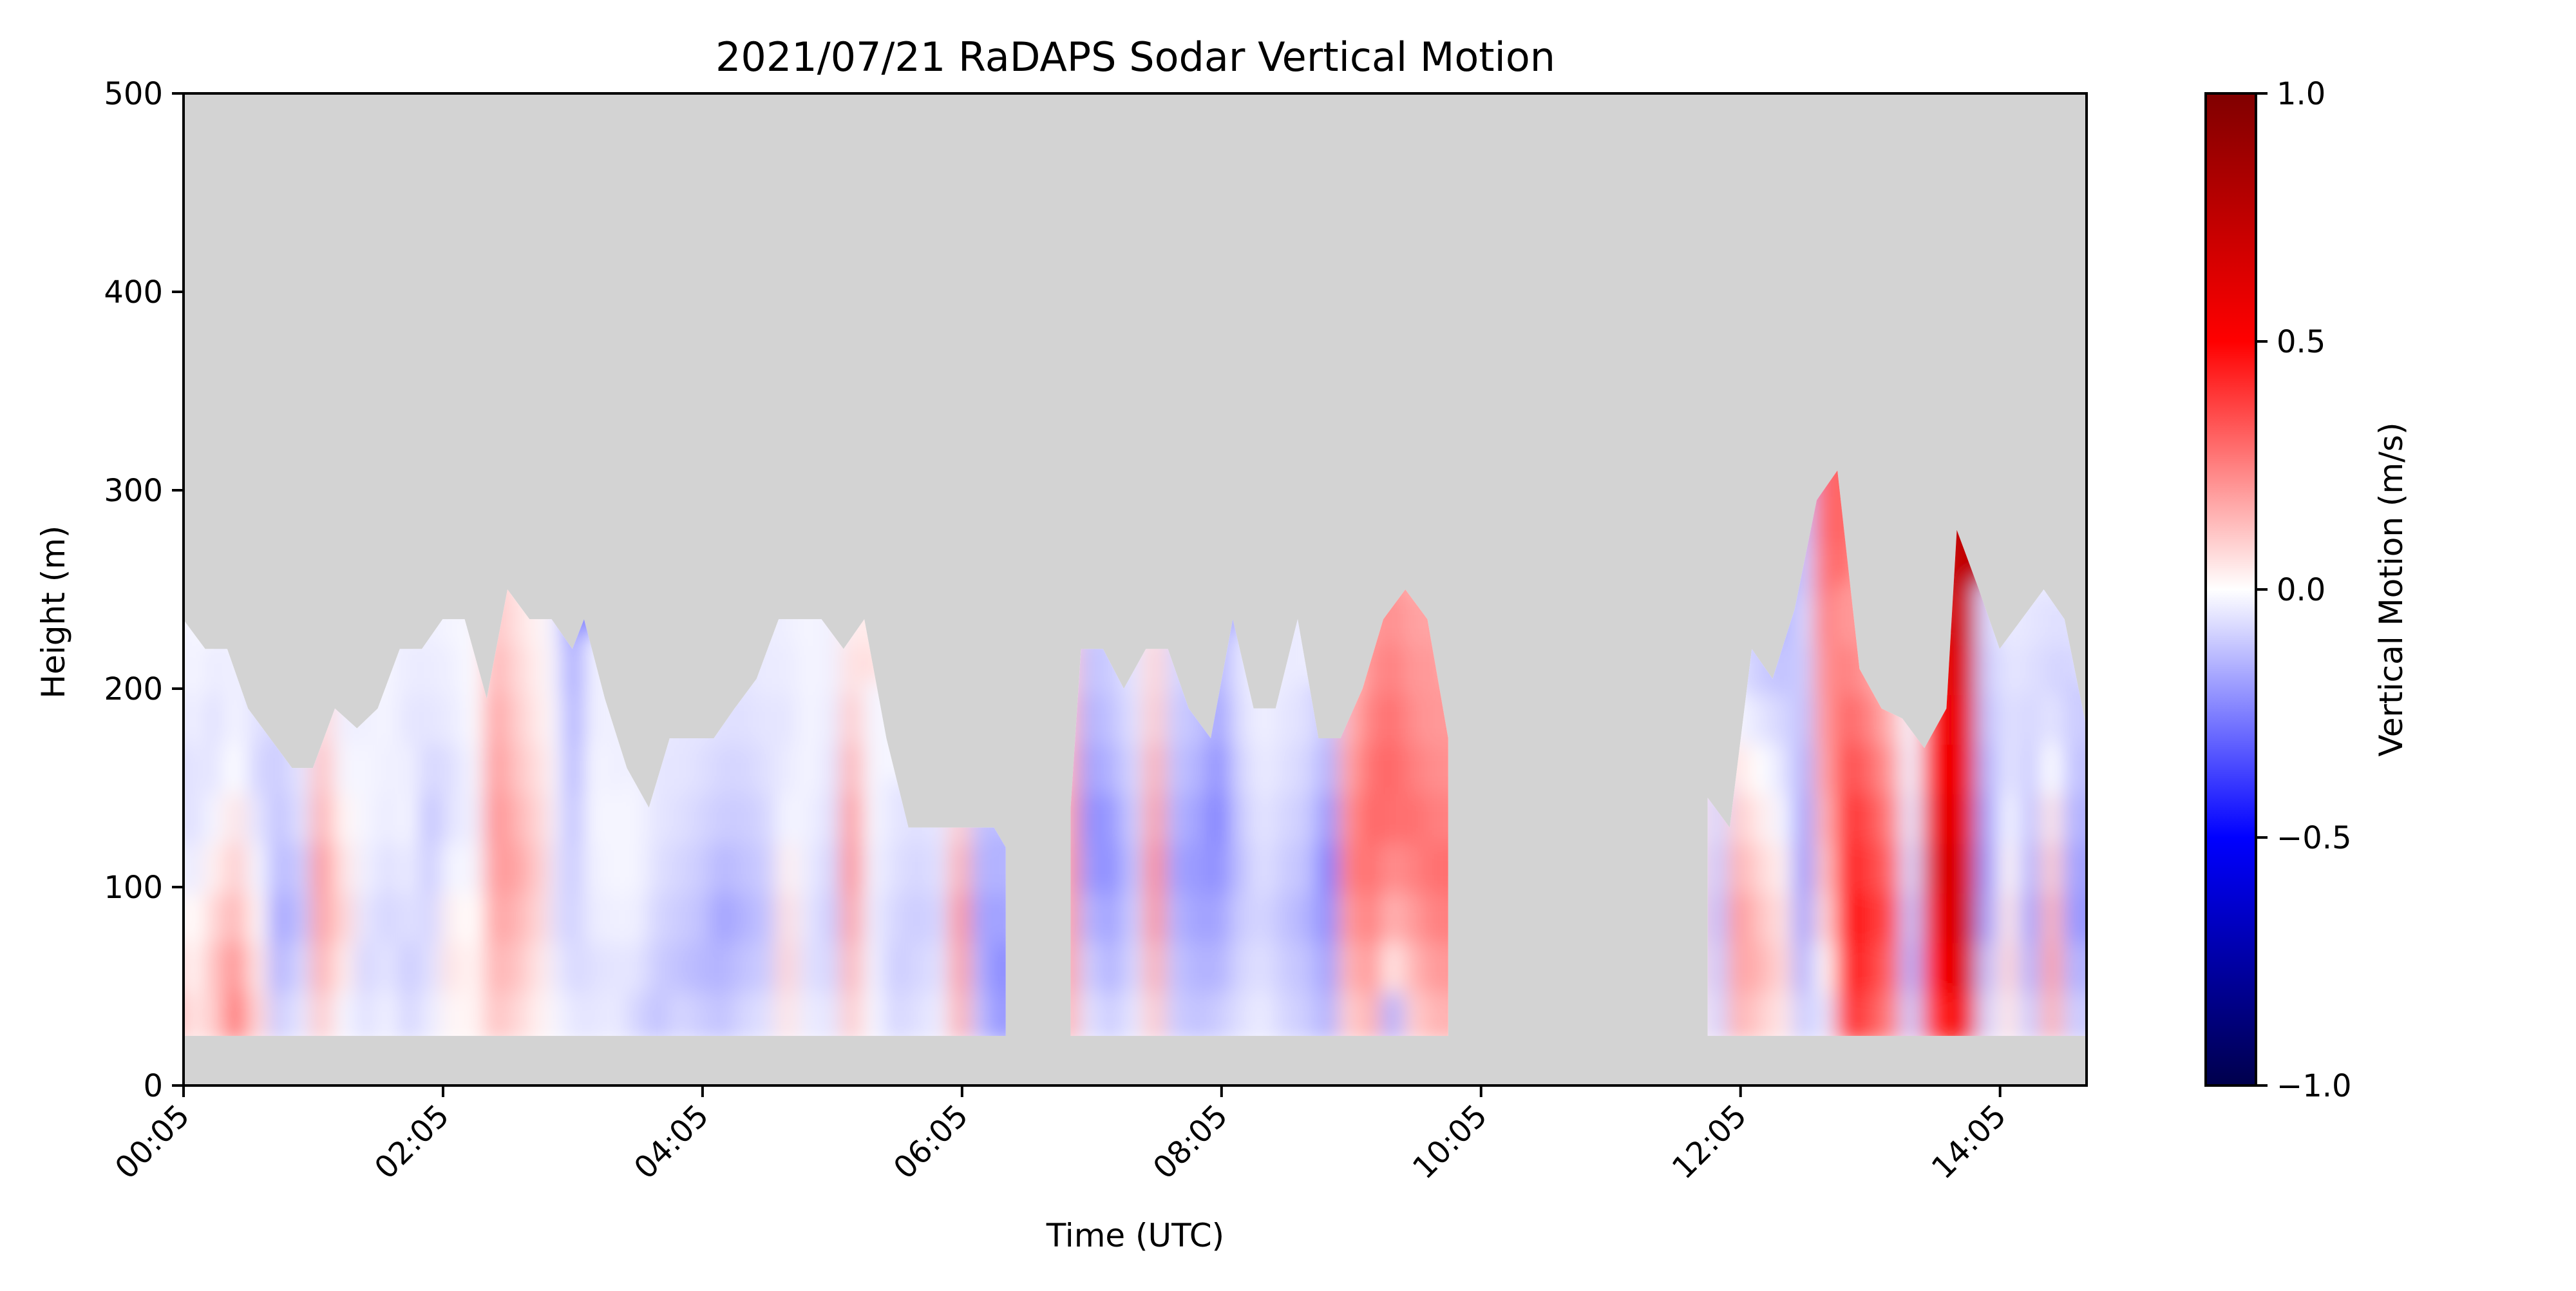 The width and height of the screenshot is (2576, 1291). I want to click on x-tick-label: 04:05, so click(671, 1142).